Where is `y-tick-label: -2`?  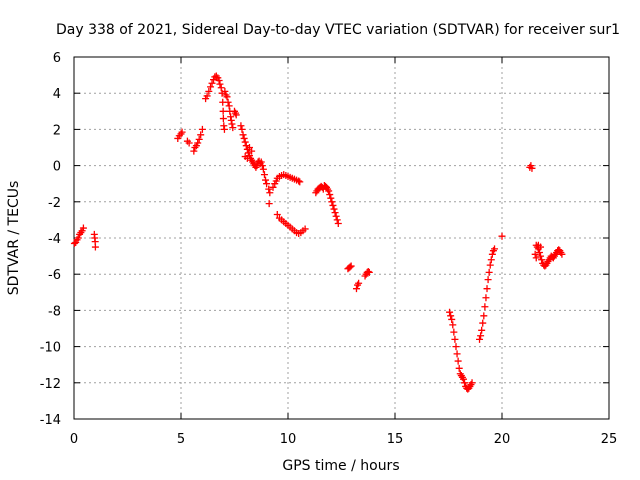 y-tick-label: -2 is located at coordinates (54, 203).